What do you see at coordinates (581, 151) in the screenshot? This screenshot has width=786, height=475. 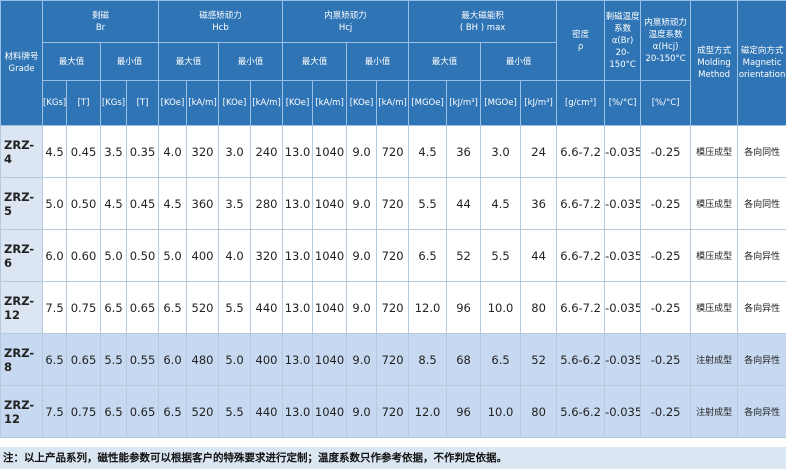 I see `data-cell: 6.6-7.2` at bounding box center [581, 151].